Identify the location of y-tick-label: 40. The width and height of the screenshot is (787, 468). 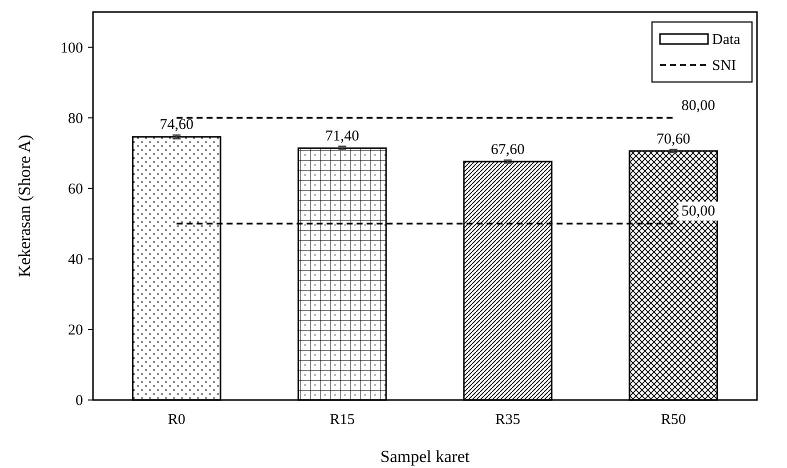
(75, 260).